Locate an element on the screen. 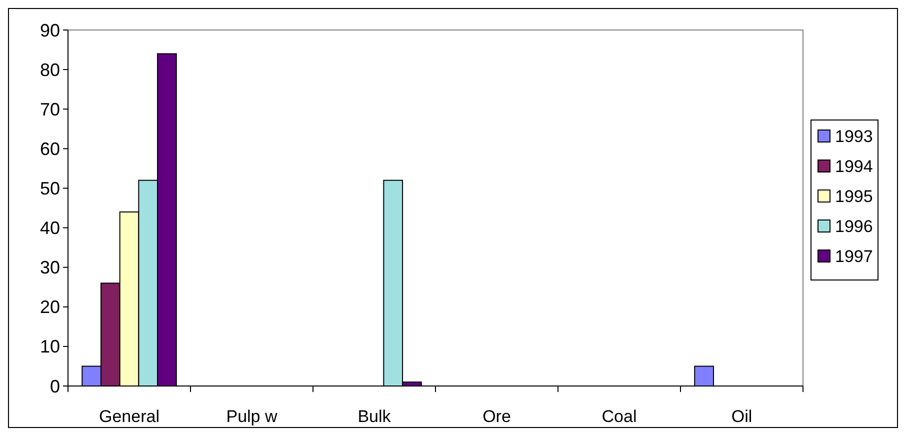 The width and height of the screenshot is (906, 436). y-tick-label: 80 is located at coordinates (50, 70).